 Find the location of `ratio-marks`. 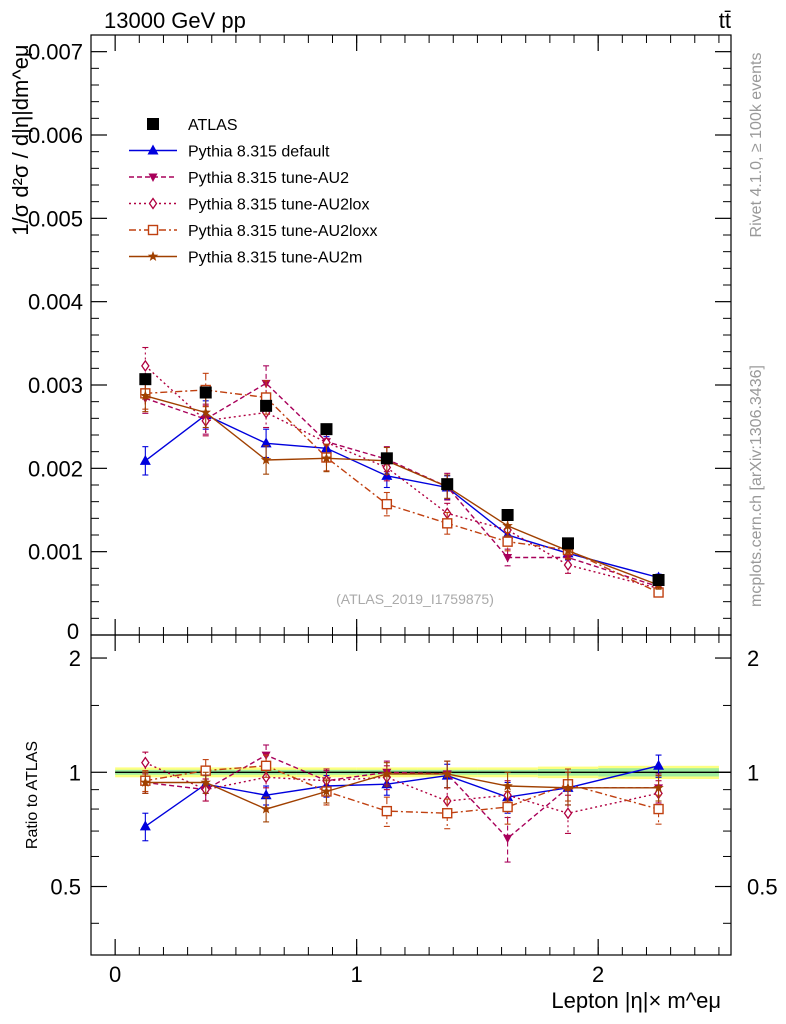

ratio-marks is located at coordinates (402, 803).